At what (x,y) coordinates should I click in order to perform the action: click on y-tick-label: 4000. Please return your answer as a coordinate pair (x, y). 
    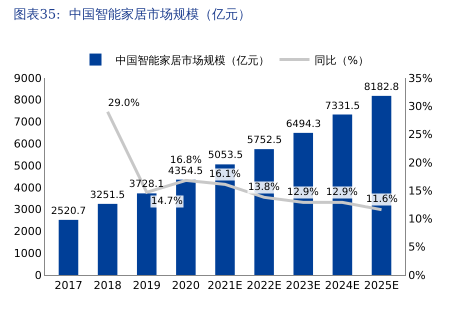
    Looking at the image, I should click on (28, 187).